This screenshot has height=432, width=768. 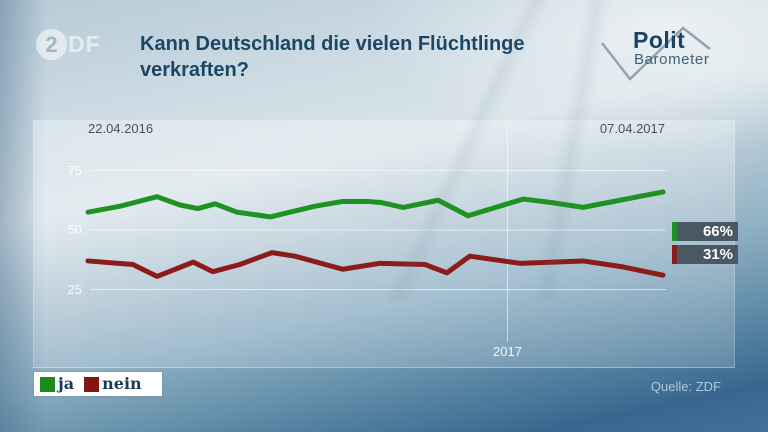 I want to click on politbarometer-logo-polit: Polit, so click(x=659, y=40).